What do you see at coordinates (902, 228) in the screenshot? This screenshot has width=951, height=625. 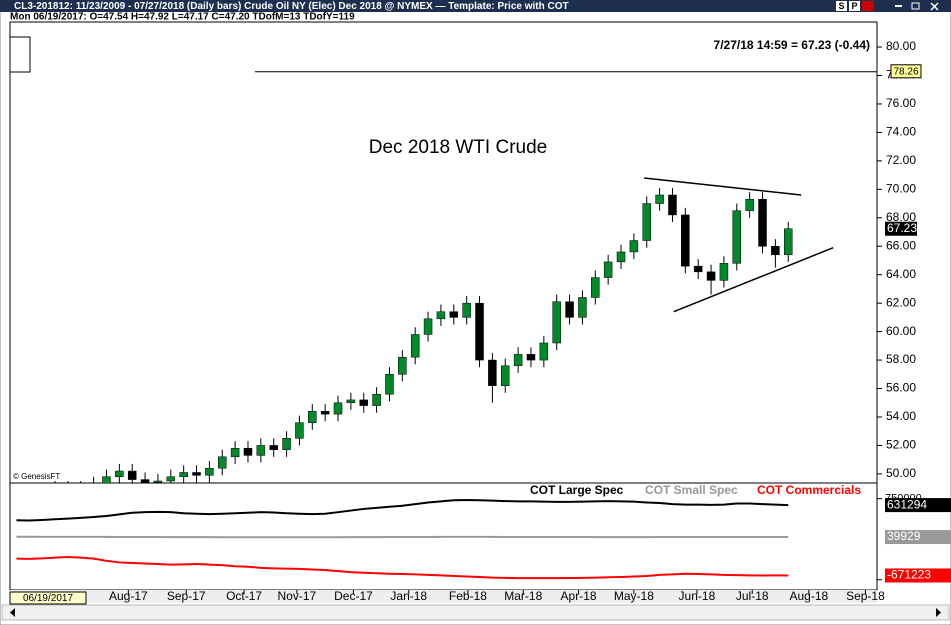 I see `last-price: 67.23` at bounding box center [902, 228].